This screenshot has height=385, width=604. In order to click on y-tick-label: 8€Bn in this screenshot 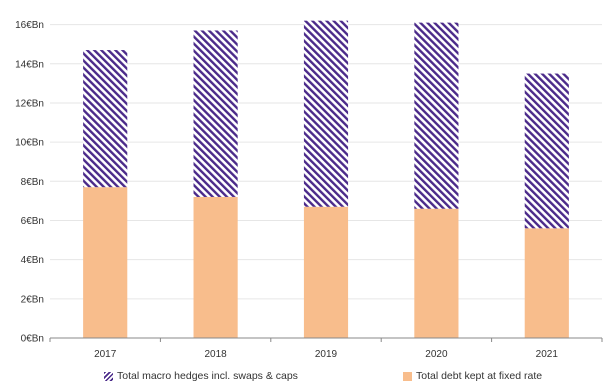, I will do `click(32, 182)`.